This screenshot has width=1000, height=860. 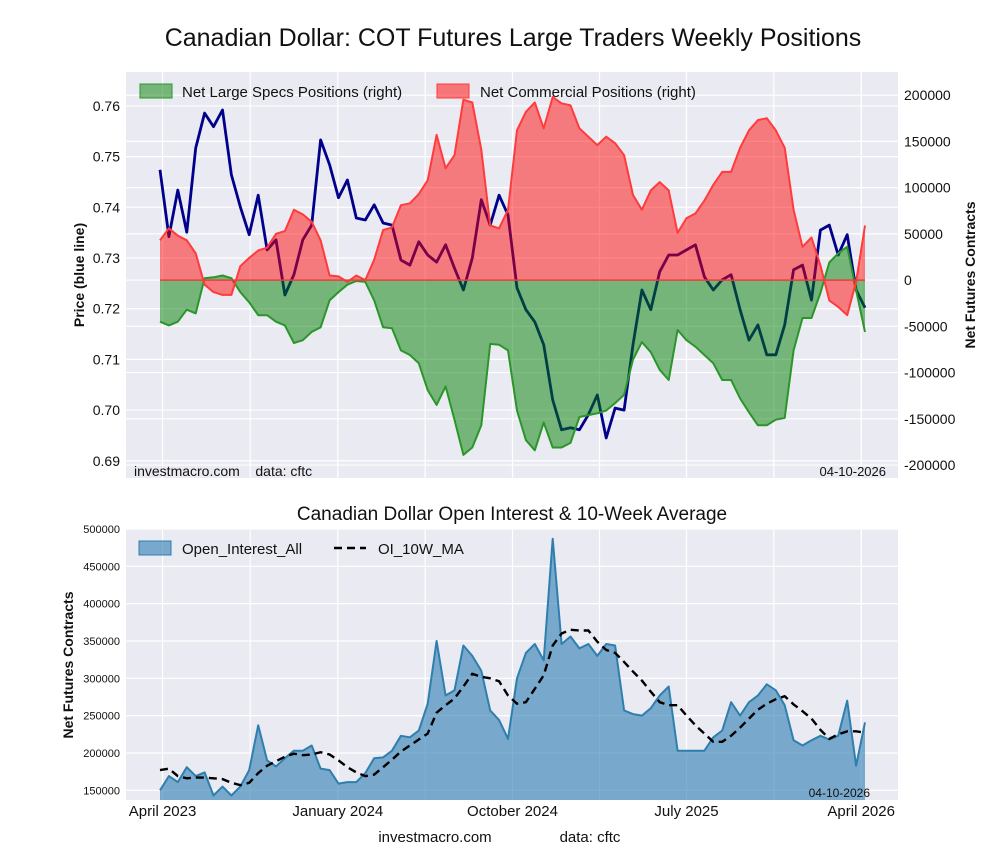 What do you see at coordinates (68, 664) in the screenshot?
I see `y-axis-label: Net Futures Contracts` at bounding box center [68, 664].